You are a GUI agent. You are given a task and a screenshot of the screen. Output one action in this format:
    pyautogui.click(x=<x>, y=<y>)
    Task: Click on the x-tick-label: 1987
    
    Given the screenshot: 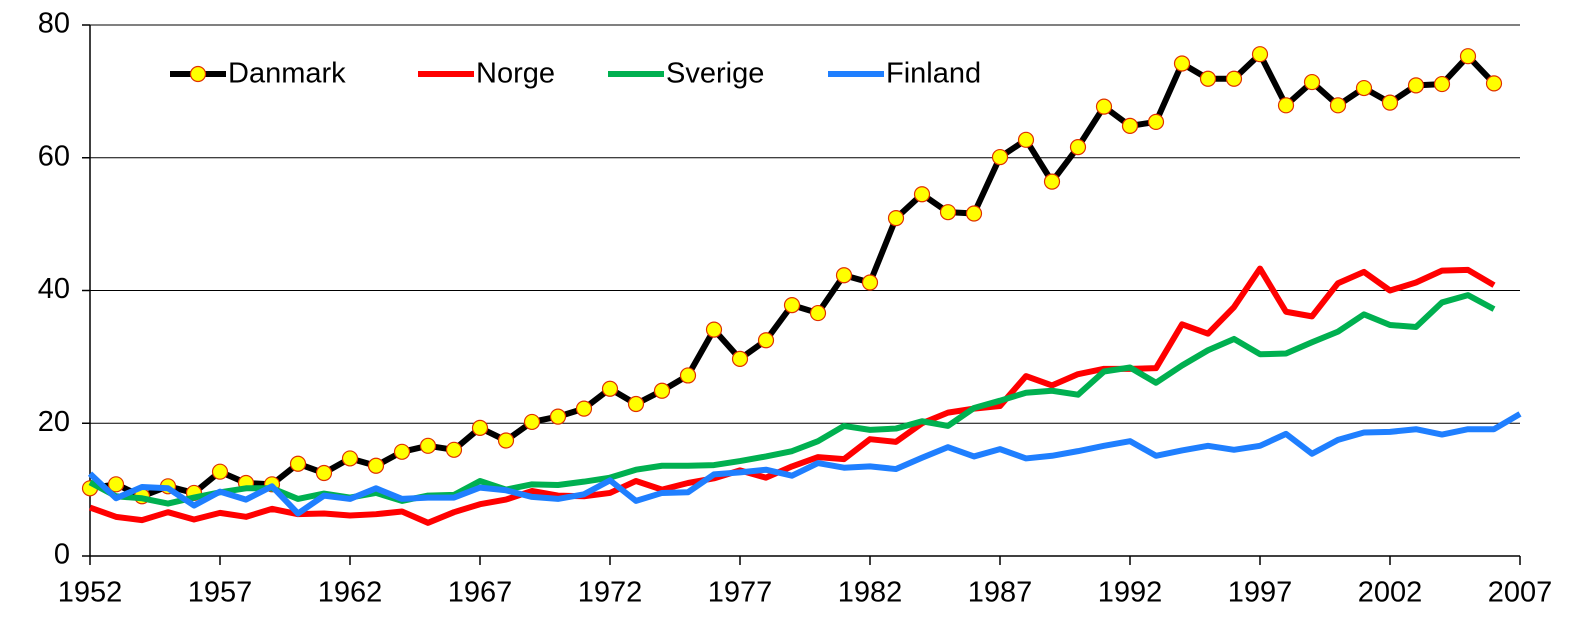 What is the action you would take?
    pyautogui.click(x=1000, y=593)
    